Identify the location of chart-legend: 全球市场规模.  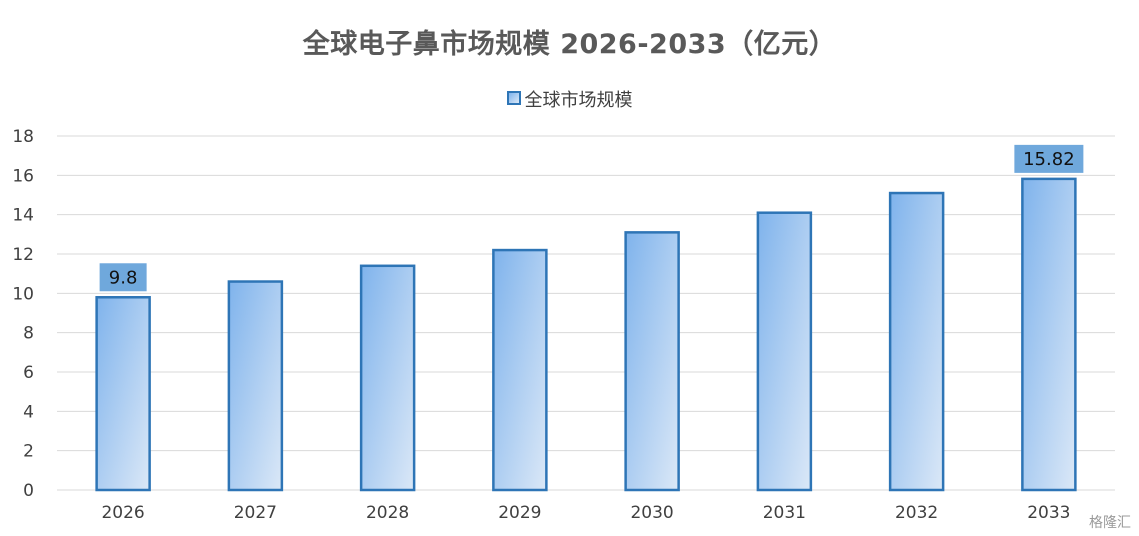
(569, 99).